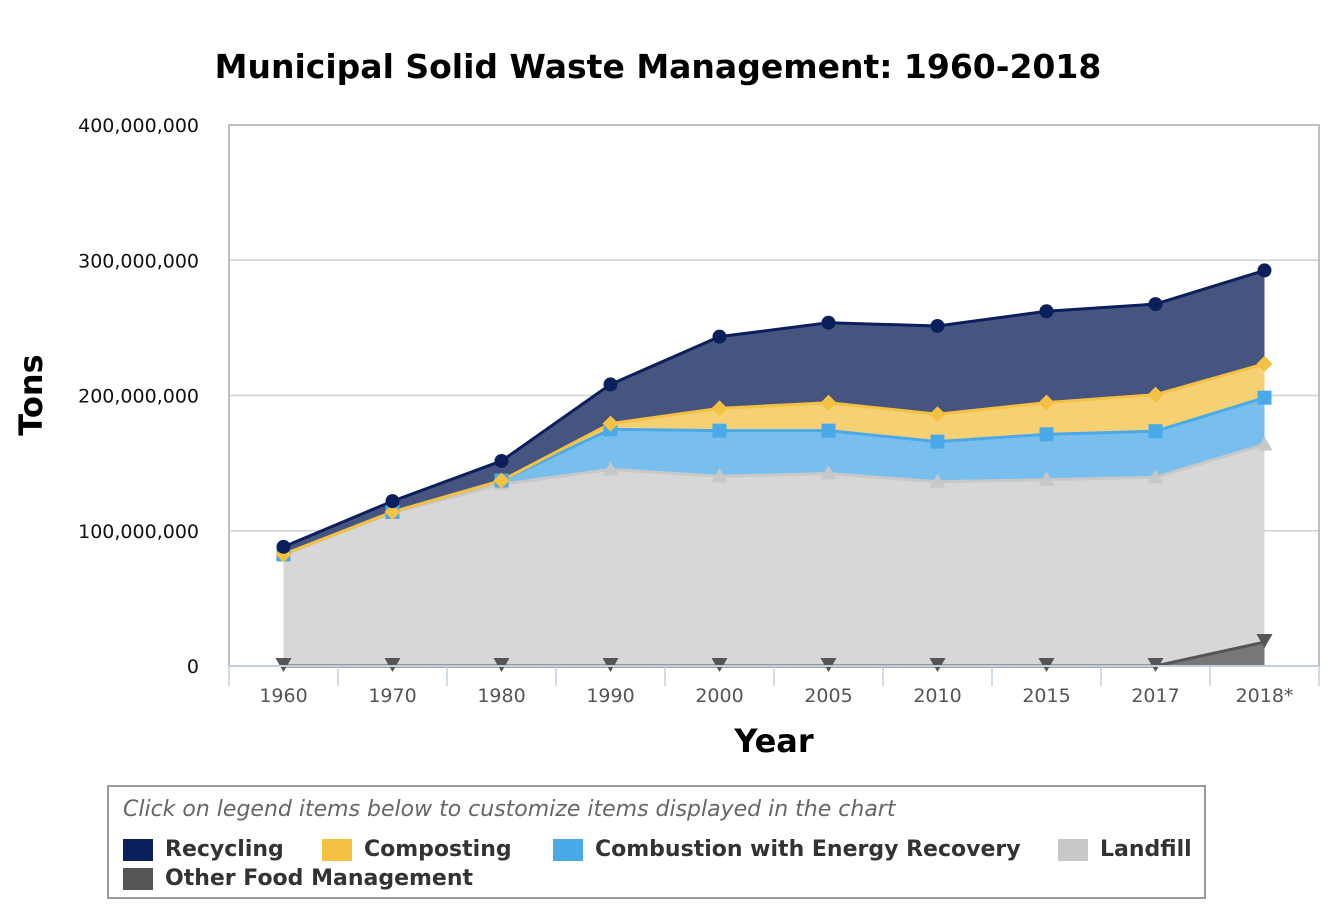 The image size is (1344, 922). What do you see at coordinates (501, 696) in the screenshot?
I see `x-tick-label: 1980` at bounding box center [501, 696].